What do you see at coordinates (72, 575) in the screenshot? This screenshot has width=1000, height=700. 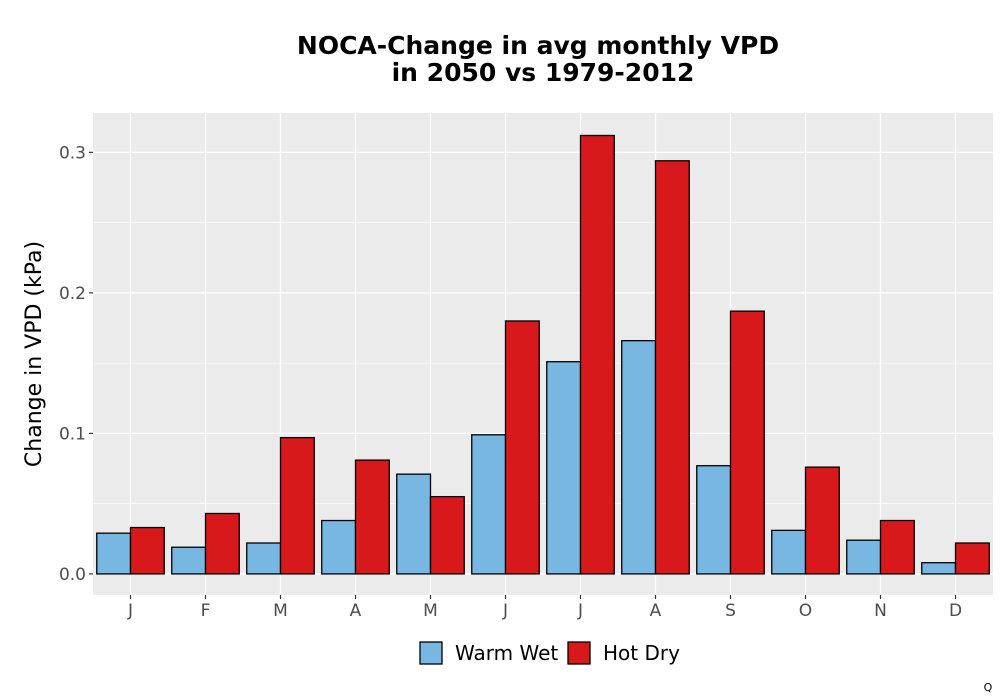 I see `y-tick-label: 0.0` at bounding box center [72, 575].